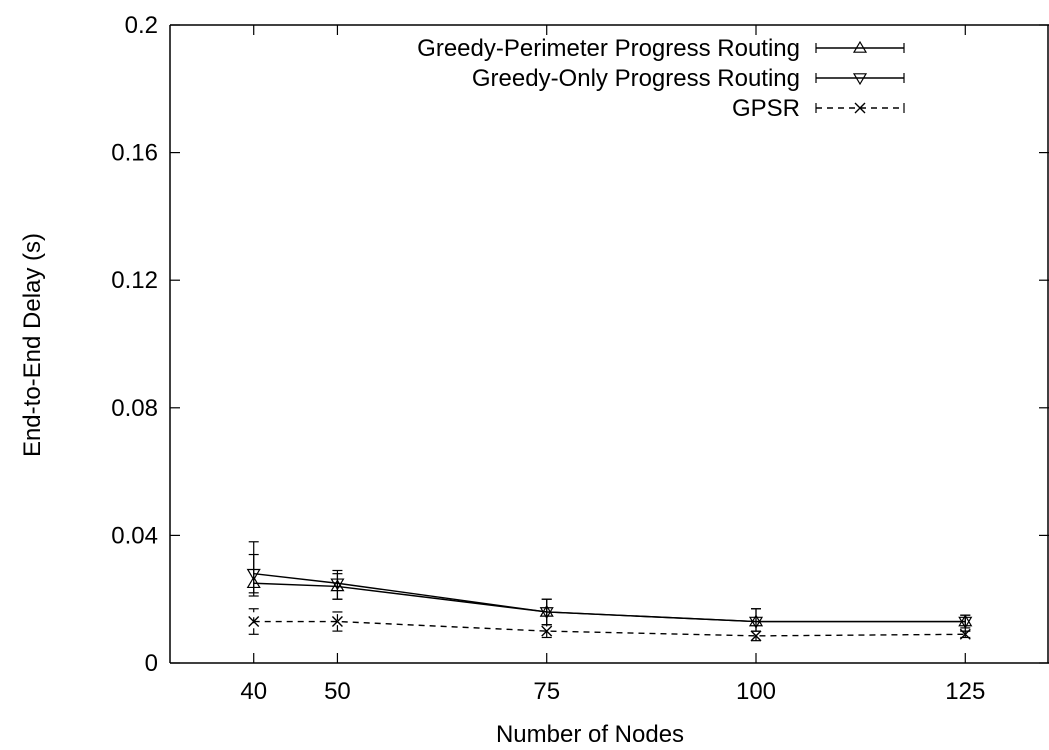 This screenshot has width=1049, height=750. What do you see at coordinates (756, 691) in the screenshot?
I see `x-tick-label: 100` at bounding box center [756, 691].